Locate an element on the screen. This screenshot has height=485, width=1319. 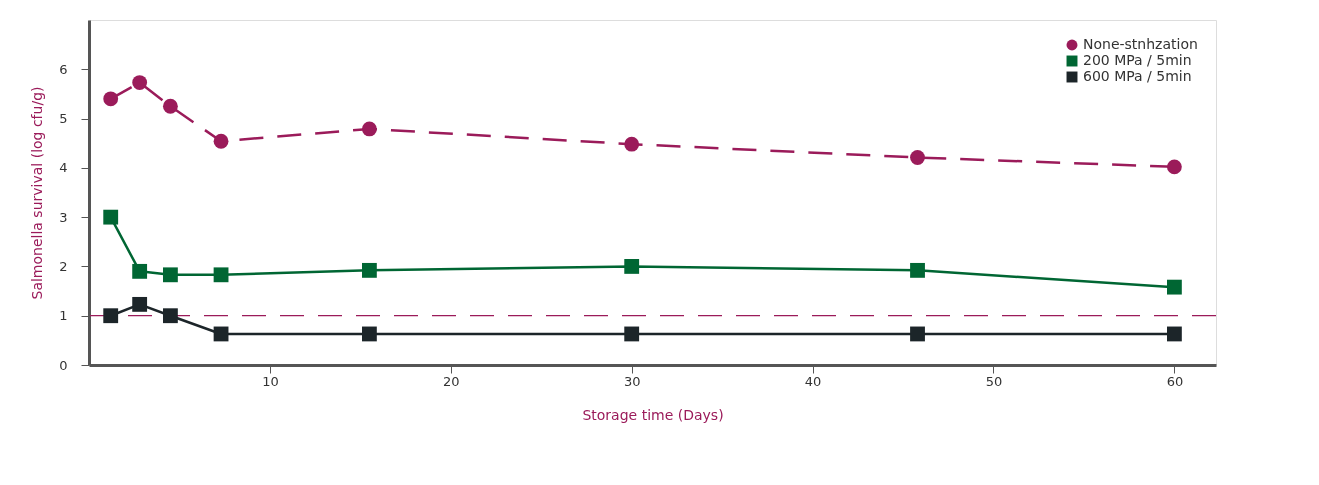
y-tick-label: 2 is located at coordinates (63, 266).